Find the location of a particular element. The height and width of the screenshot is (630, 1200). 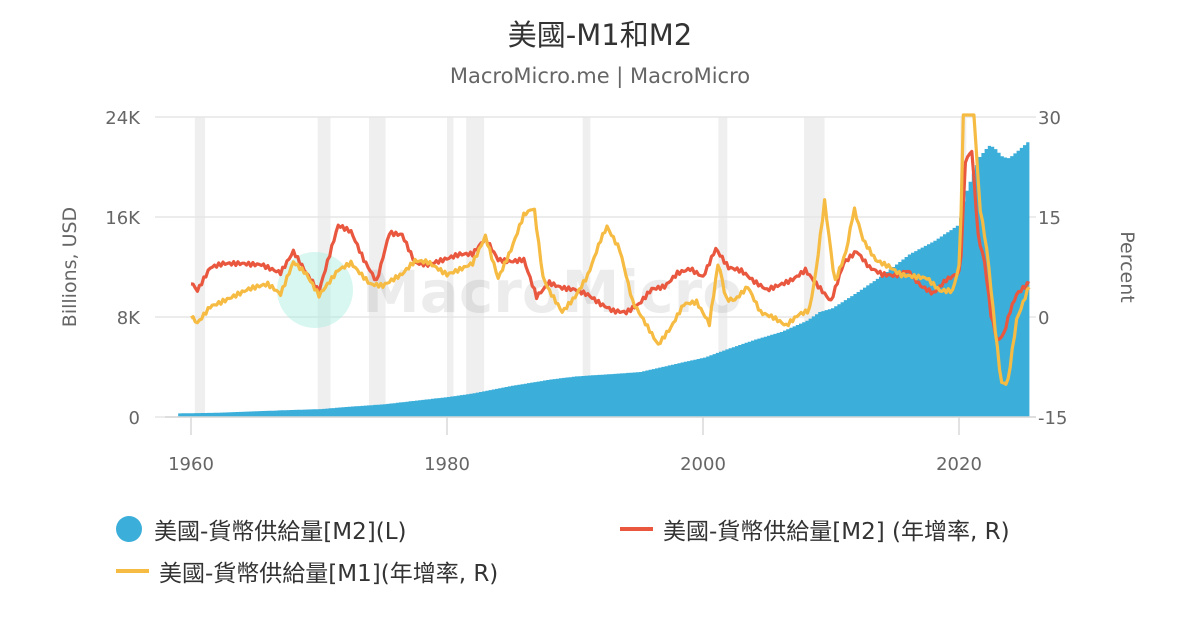

x-axis-ticks: 1960 1980 2000 2020 is located at coordinates (575, 446).